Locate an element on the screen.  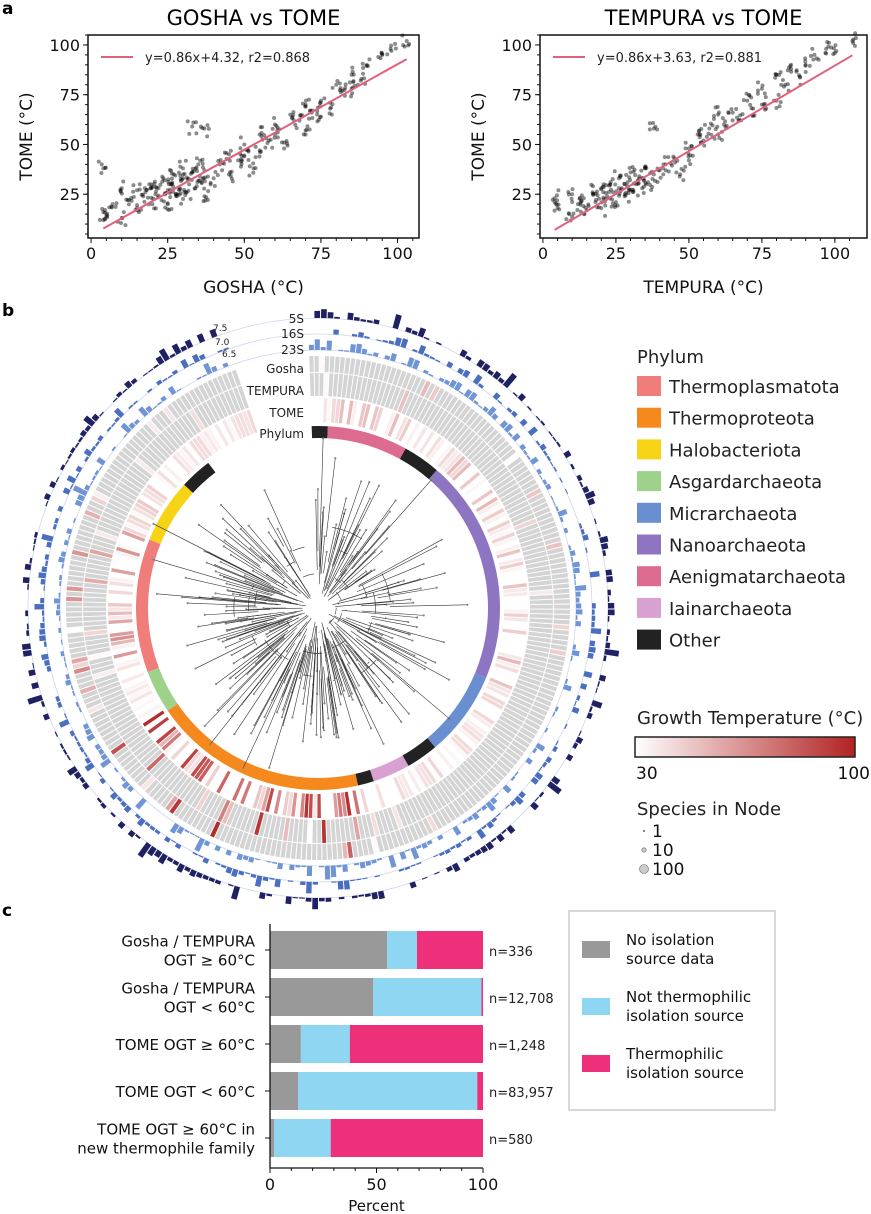
chart-title: GOSHA vs TOME is located at coordinates (254, 18).